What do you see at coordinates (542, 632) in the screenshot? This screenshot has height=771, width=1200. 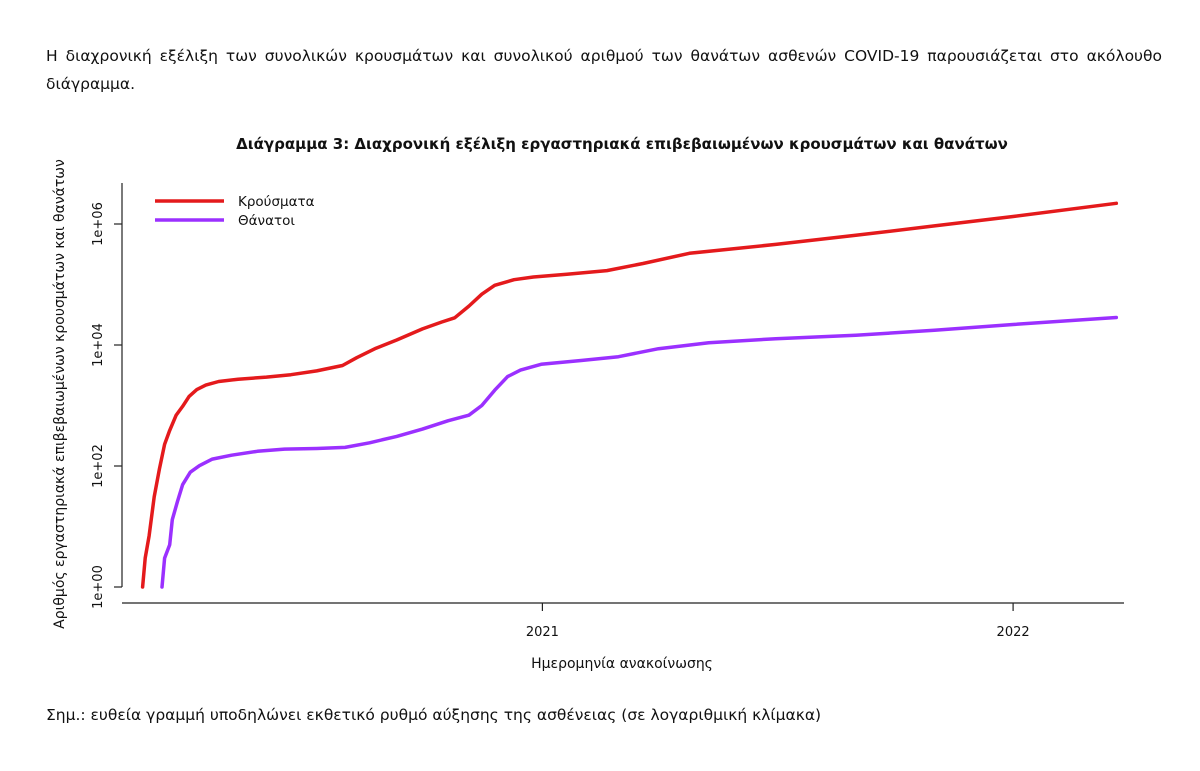 I see `x-tick-label: 2021` at bounding box center [542, 632].